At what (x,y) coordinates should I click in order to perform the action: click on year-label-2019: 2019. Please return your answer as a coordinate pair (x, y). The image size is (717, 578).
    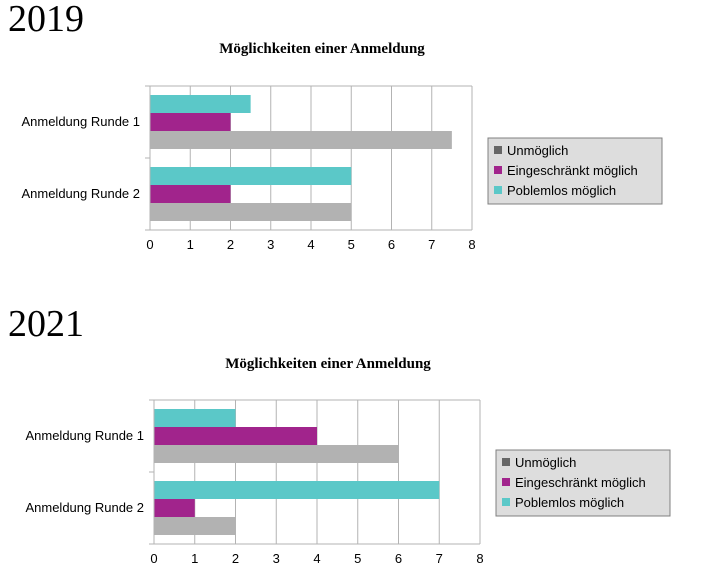
    Looking at the image, I should click on (46, 20).